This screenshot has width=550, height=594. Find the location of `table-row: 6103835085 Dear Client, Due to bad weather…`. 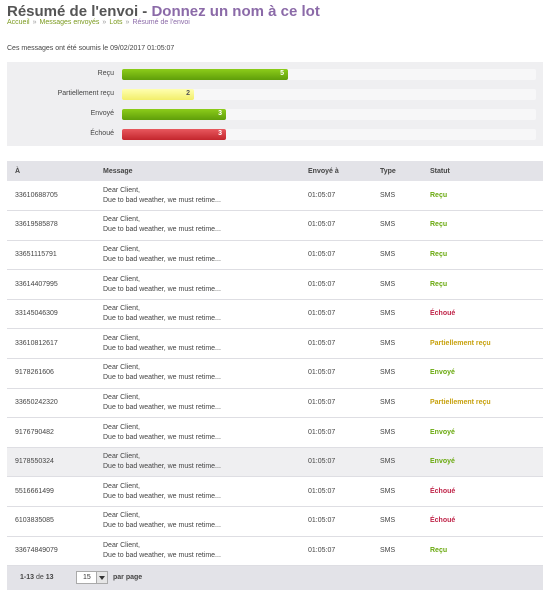

table-row: 6103835085 Dear Client, Due to bad weather… is located at coordinates (275, 521).